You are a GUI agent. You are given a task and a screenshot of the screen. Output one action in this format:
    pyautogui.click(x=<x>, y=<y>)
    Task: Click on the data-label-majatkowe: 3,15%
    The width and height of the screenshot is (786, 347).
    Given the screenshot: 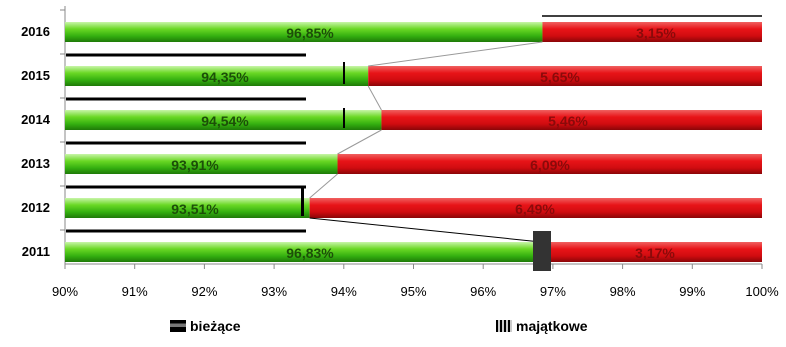 What is the action you would take?
    pyautogui.click(x=656, y=33)
    